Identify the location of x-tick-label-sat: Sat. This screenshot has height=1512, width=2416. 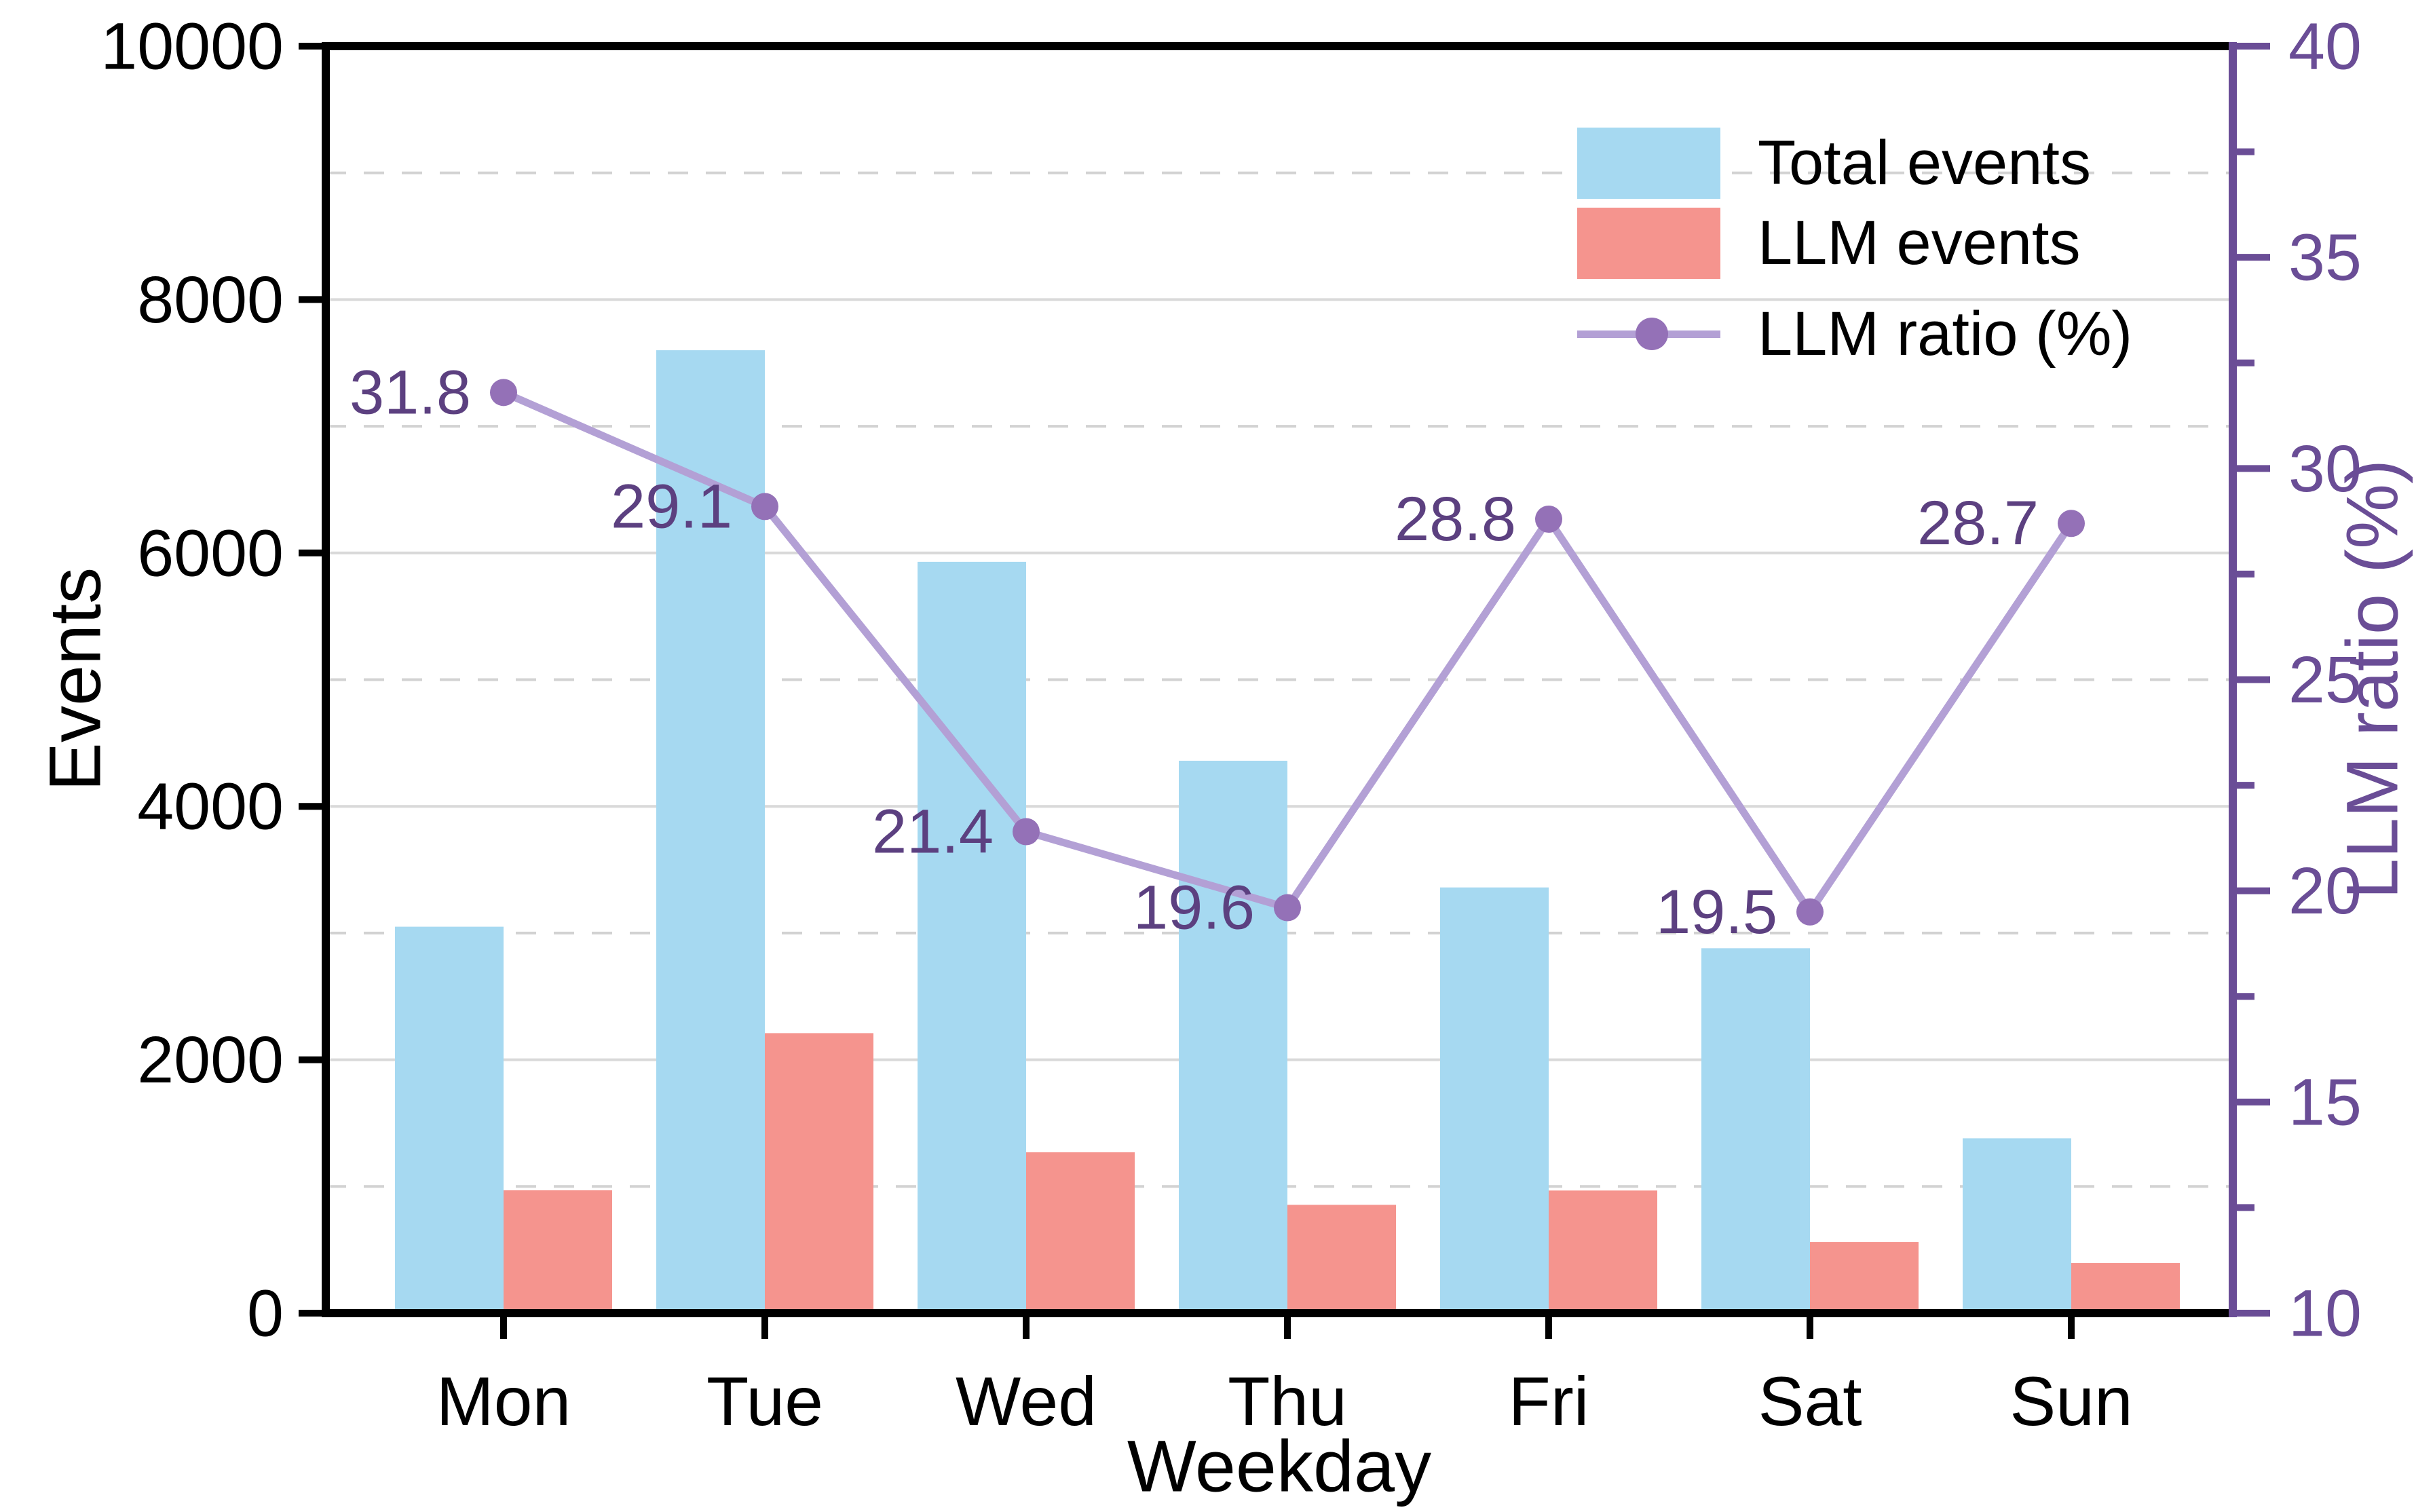
(1810, 1401).